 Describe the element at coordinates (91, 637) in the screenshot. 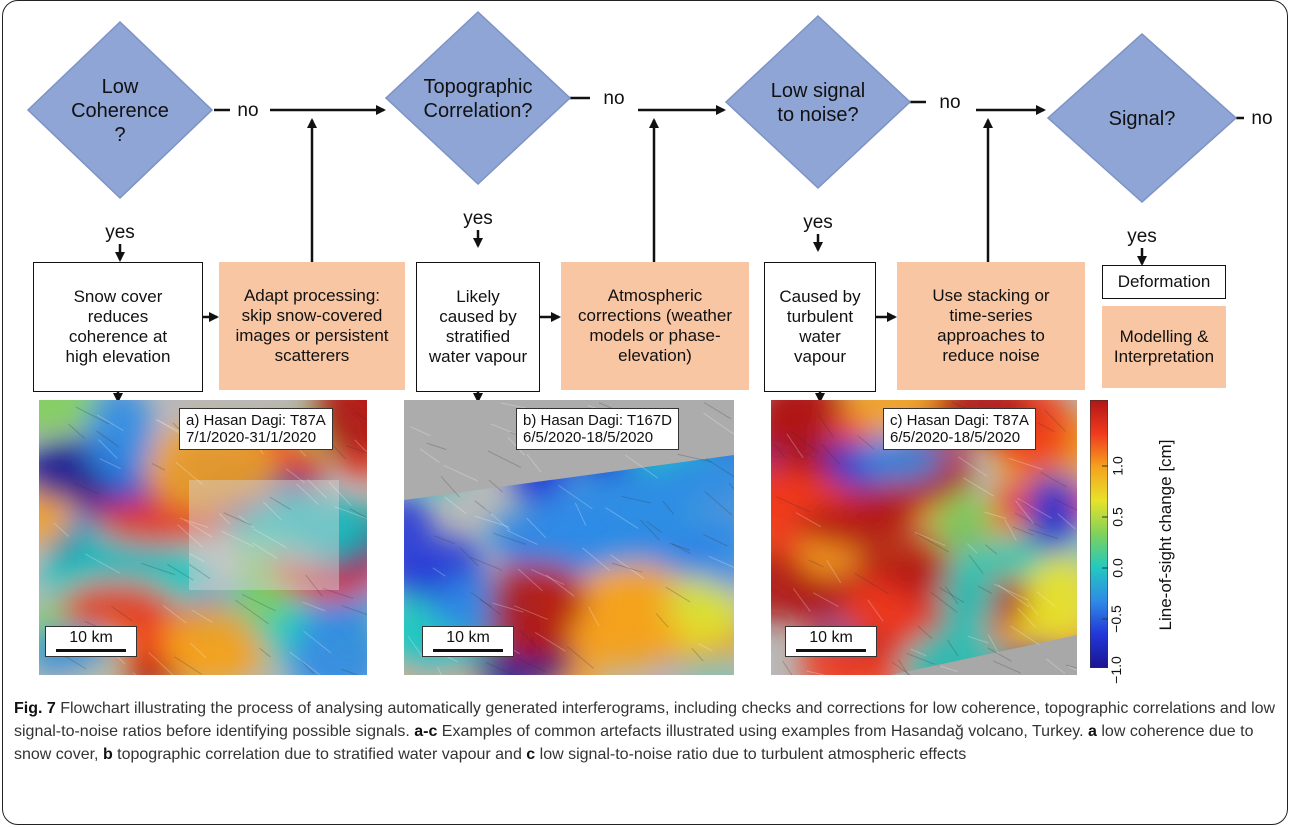

I see `panel-a-scale-text: 10 km` at that location.